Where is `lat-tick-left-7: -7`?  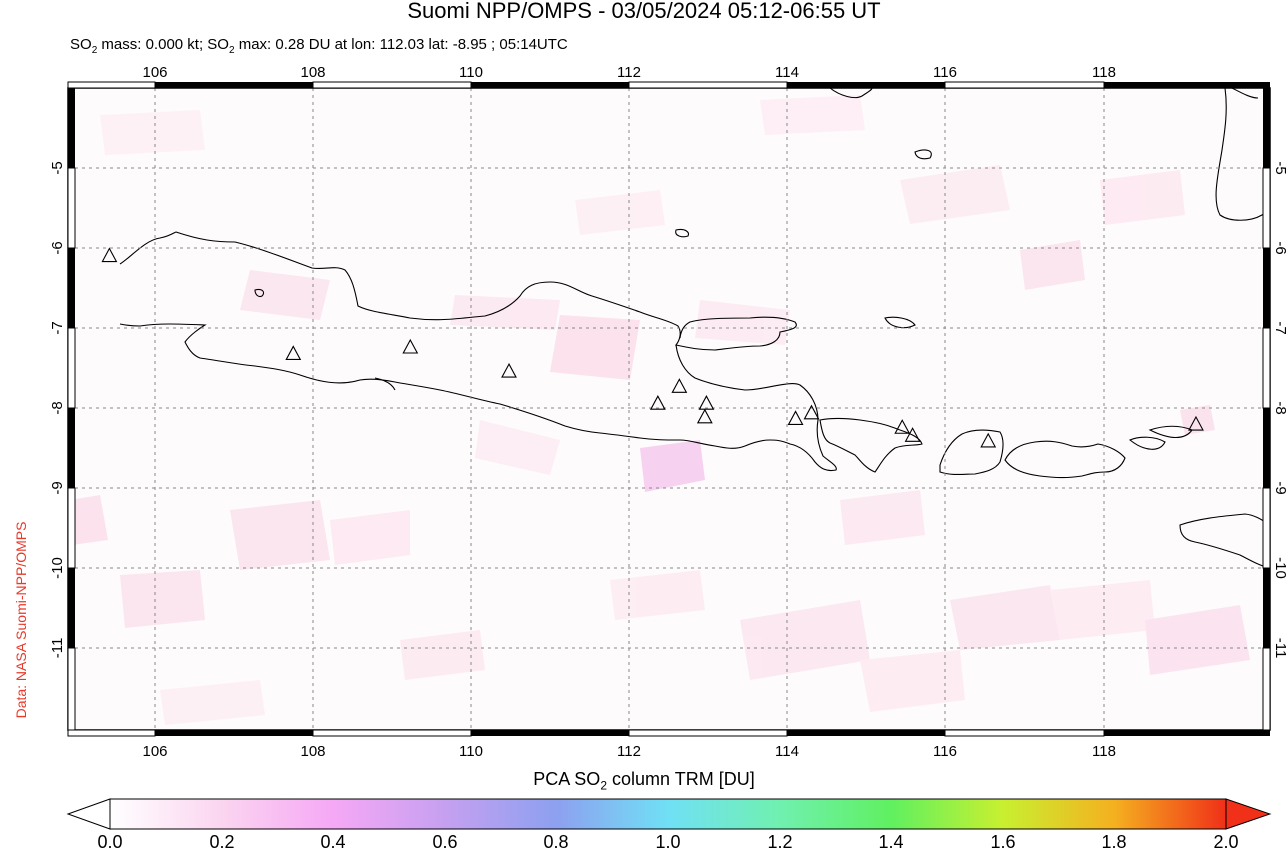
lat-tick-left-7: -7 is located at coordinates (57, 327).